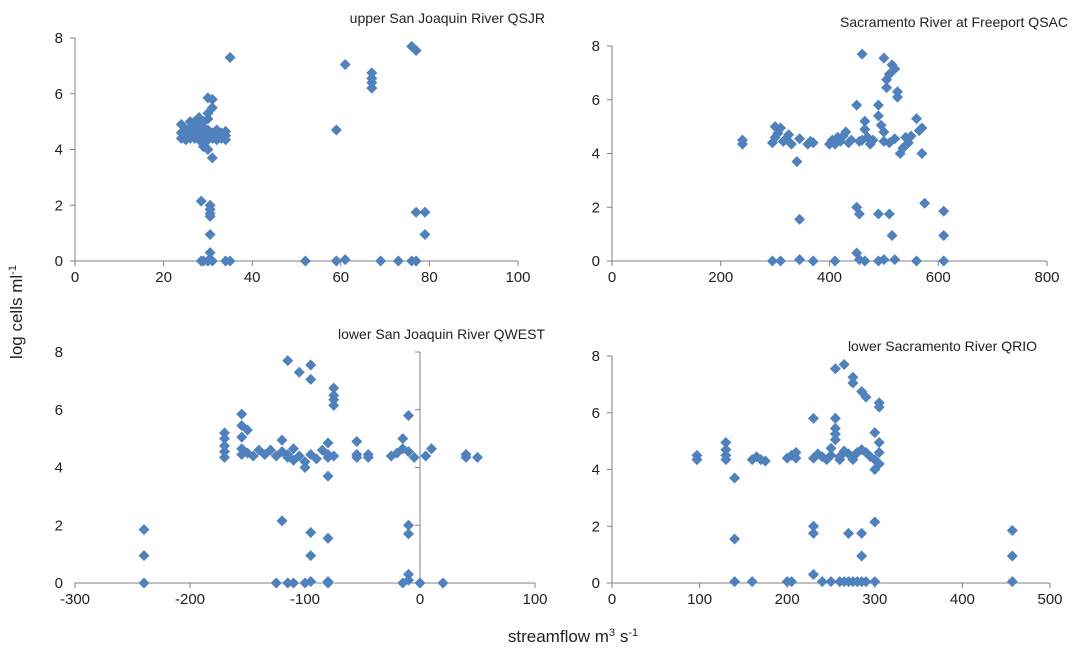 The width and height of the screenshot is (1073, 648). What do you see at coordinates (938, 277) in the screenshot?
I see `x-tick-label: 600` at bounding box center [938, 277].